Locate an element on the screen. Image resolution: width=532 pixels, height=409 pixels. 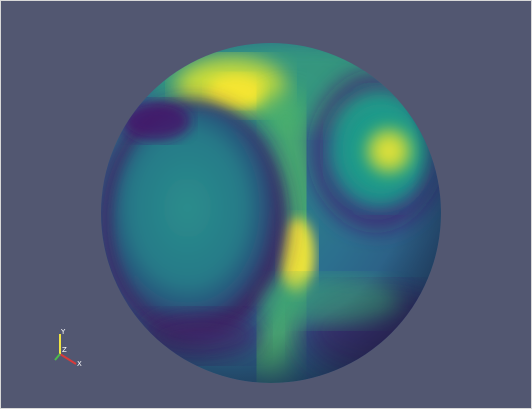
y-axis-label: Y is located at coordinates (63, 332).